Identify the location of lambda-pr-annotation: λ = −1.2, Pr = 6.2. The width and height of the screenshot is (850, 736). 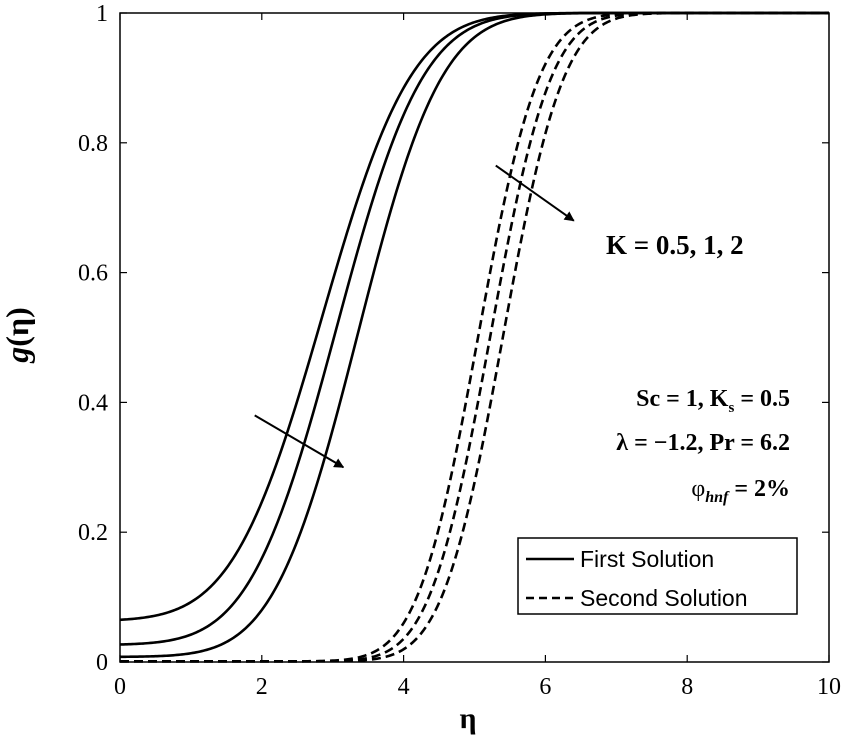
(703, 443).